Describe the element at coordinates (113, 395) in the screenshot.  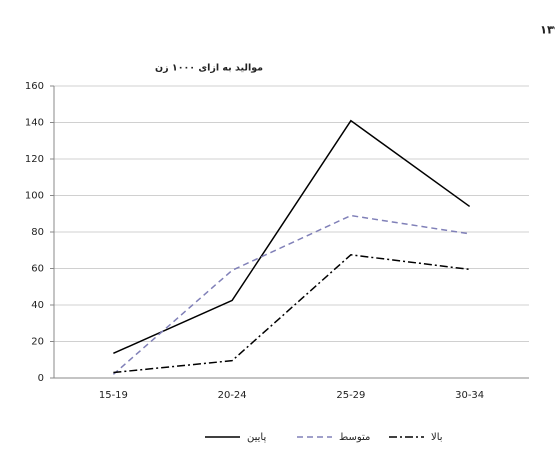
I see `x-tick-label: 15-19` at that location.